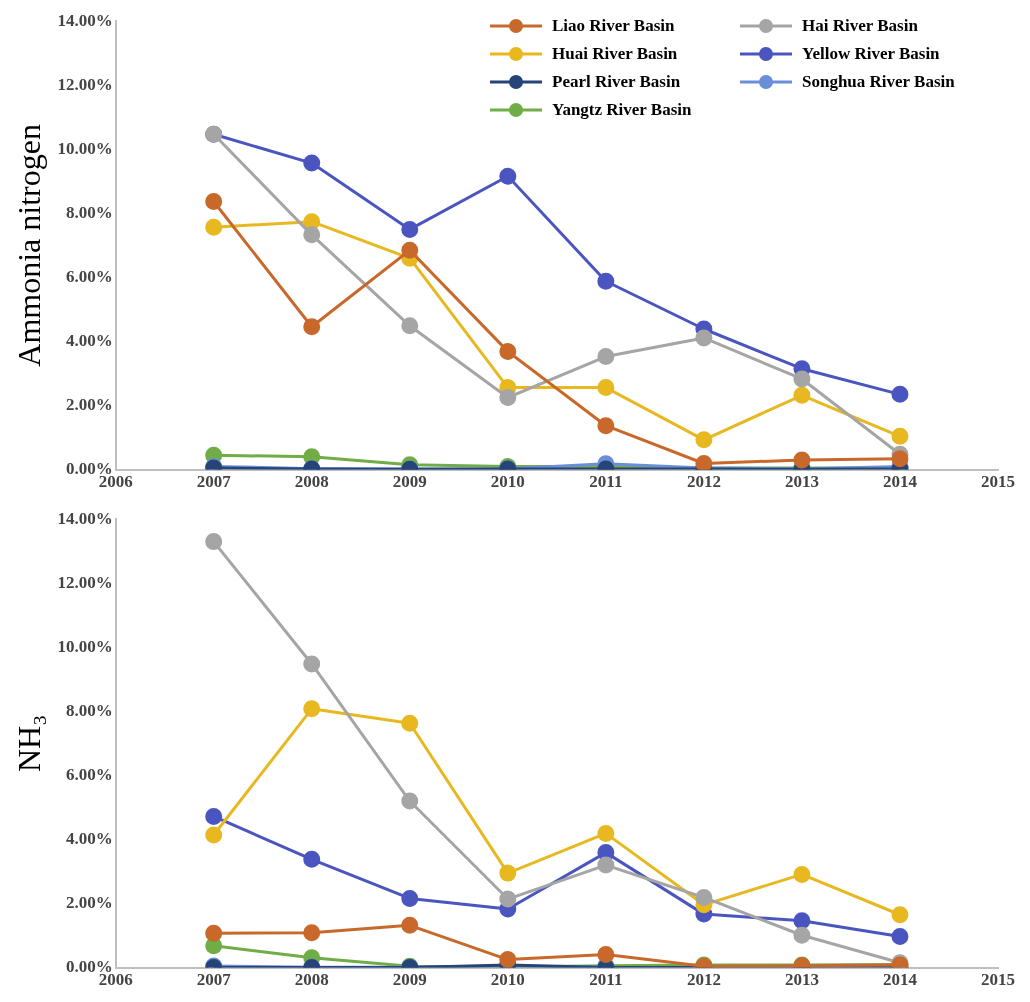  Describe the element at coordinates (28, 245) in the screenshot. I see `y-axis-title: Ammonia nitrogen` at that location.